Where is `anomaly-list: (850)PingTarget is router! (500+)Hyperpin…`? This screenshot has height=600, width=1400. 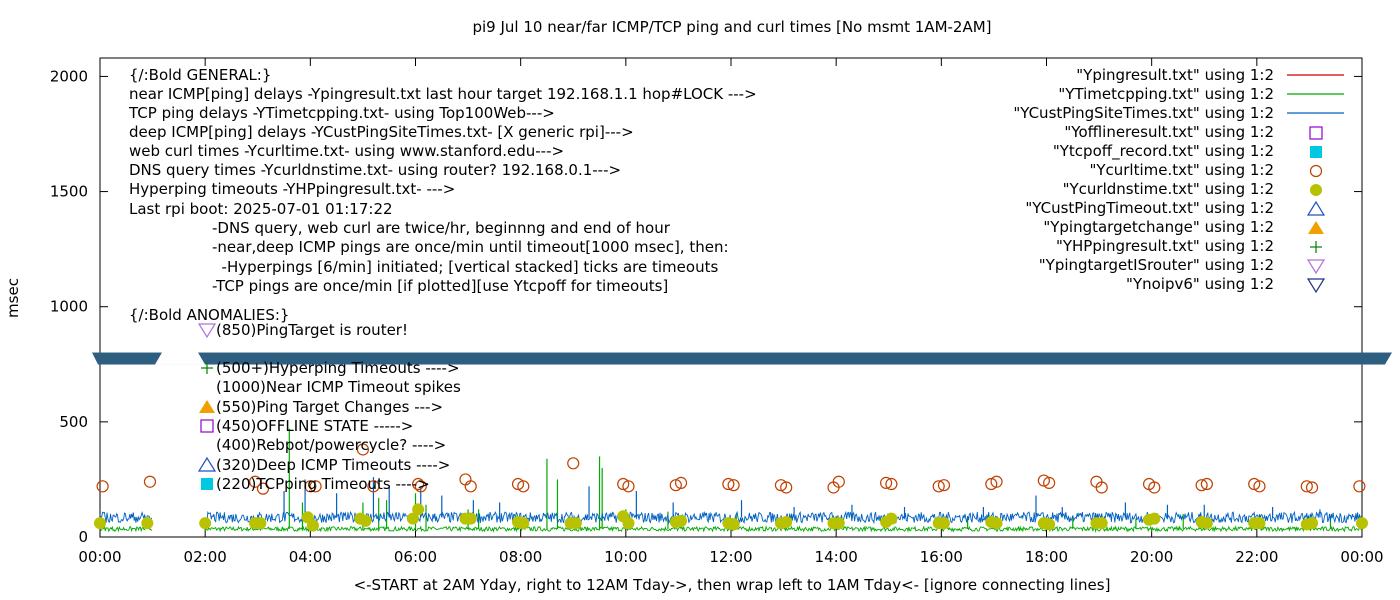 anomaly-list: (850)PingTarget is router! (500+)Hyperpin… is located at coordinates (329, 407).